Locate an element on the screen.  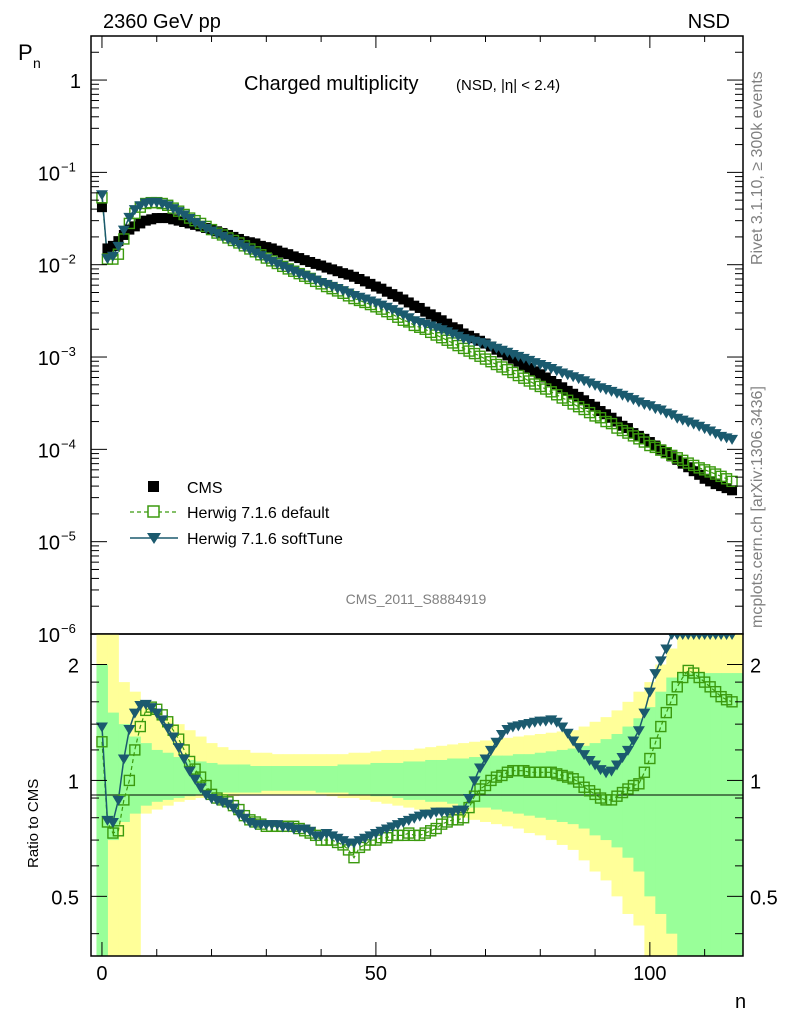
main-y-tick-exponent: −2 is located at coordinates (68, 259).